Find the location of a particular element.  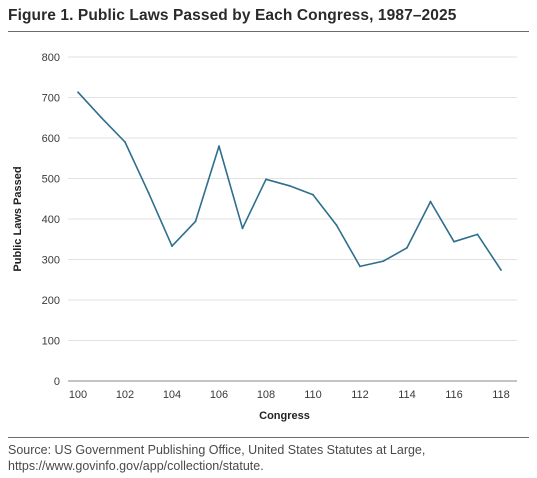

y-tick-labels: 0 100 200 300 400 500 600 700 800 is located at coordinates (51, 220).